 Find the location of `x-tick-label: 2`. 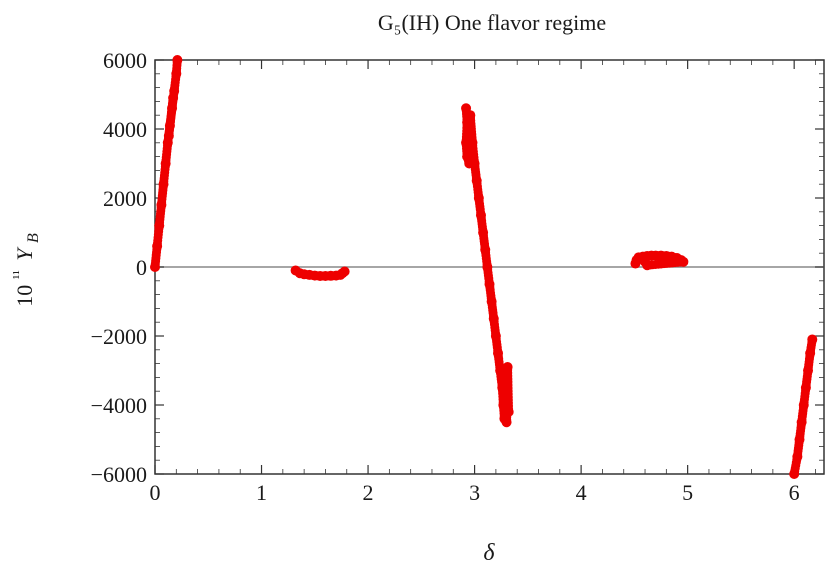

x-tick-label: 2 is located at coordinates (368, 492).